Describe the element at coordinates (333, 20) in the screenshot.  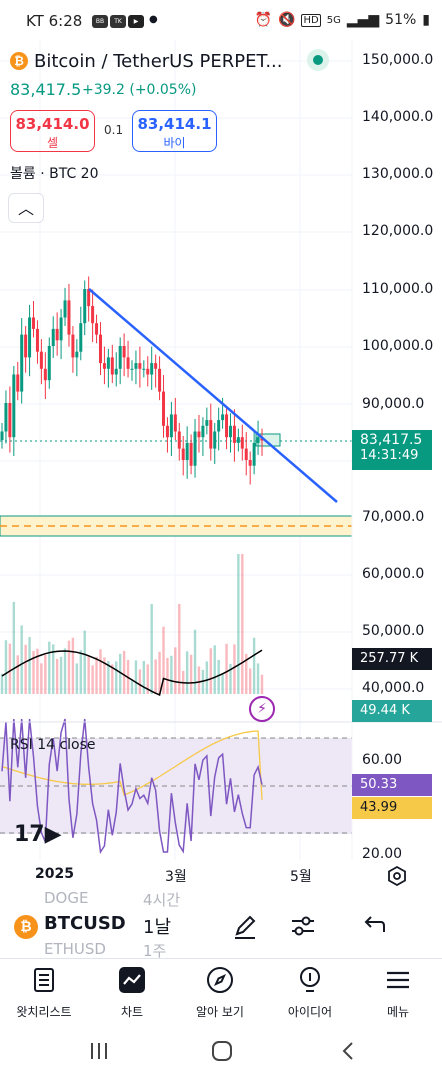
I see `network-label: 5G` at that location.